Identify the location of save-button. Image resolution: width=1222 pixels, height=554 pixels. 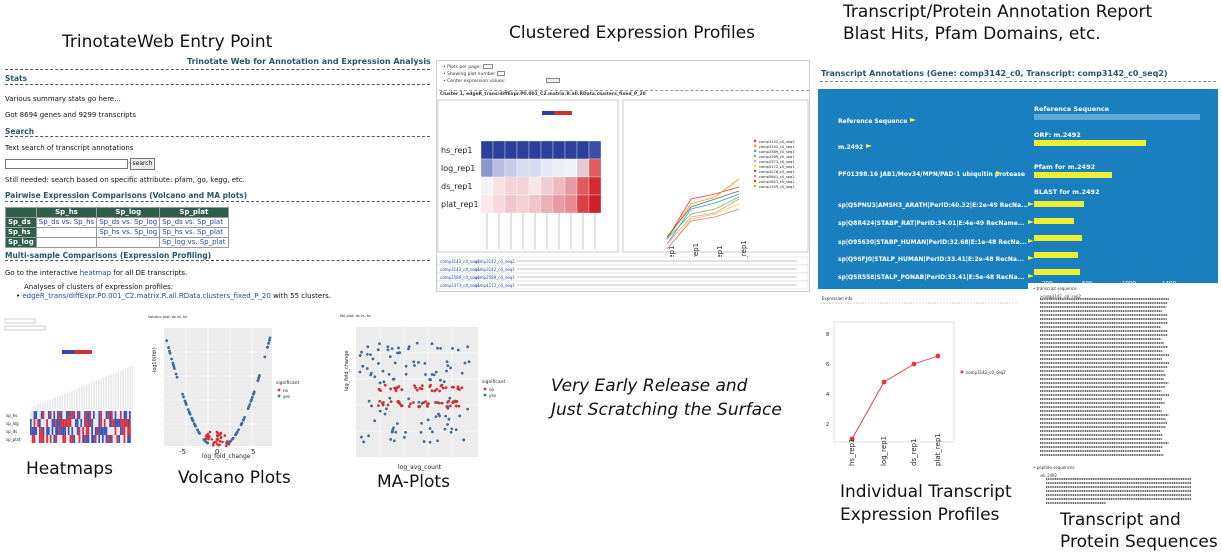
(552, 80).